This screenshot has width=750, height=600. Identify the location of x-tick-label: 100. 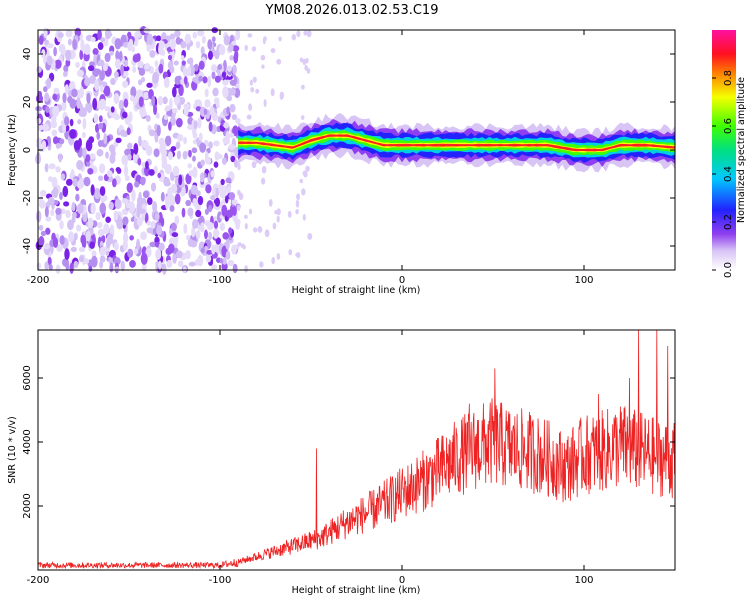
(583, 580).